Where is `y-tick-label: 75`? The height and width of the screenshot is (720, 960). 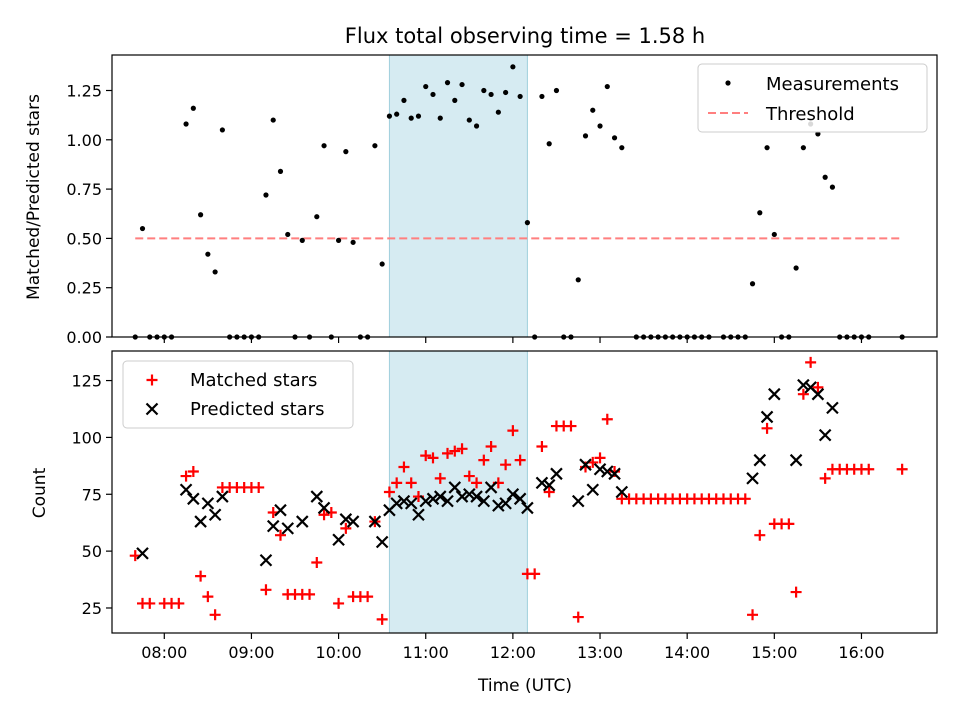 y-tick-label: 75 is located at coordinates (92, 494).